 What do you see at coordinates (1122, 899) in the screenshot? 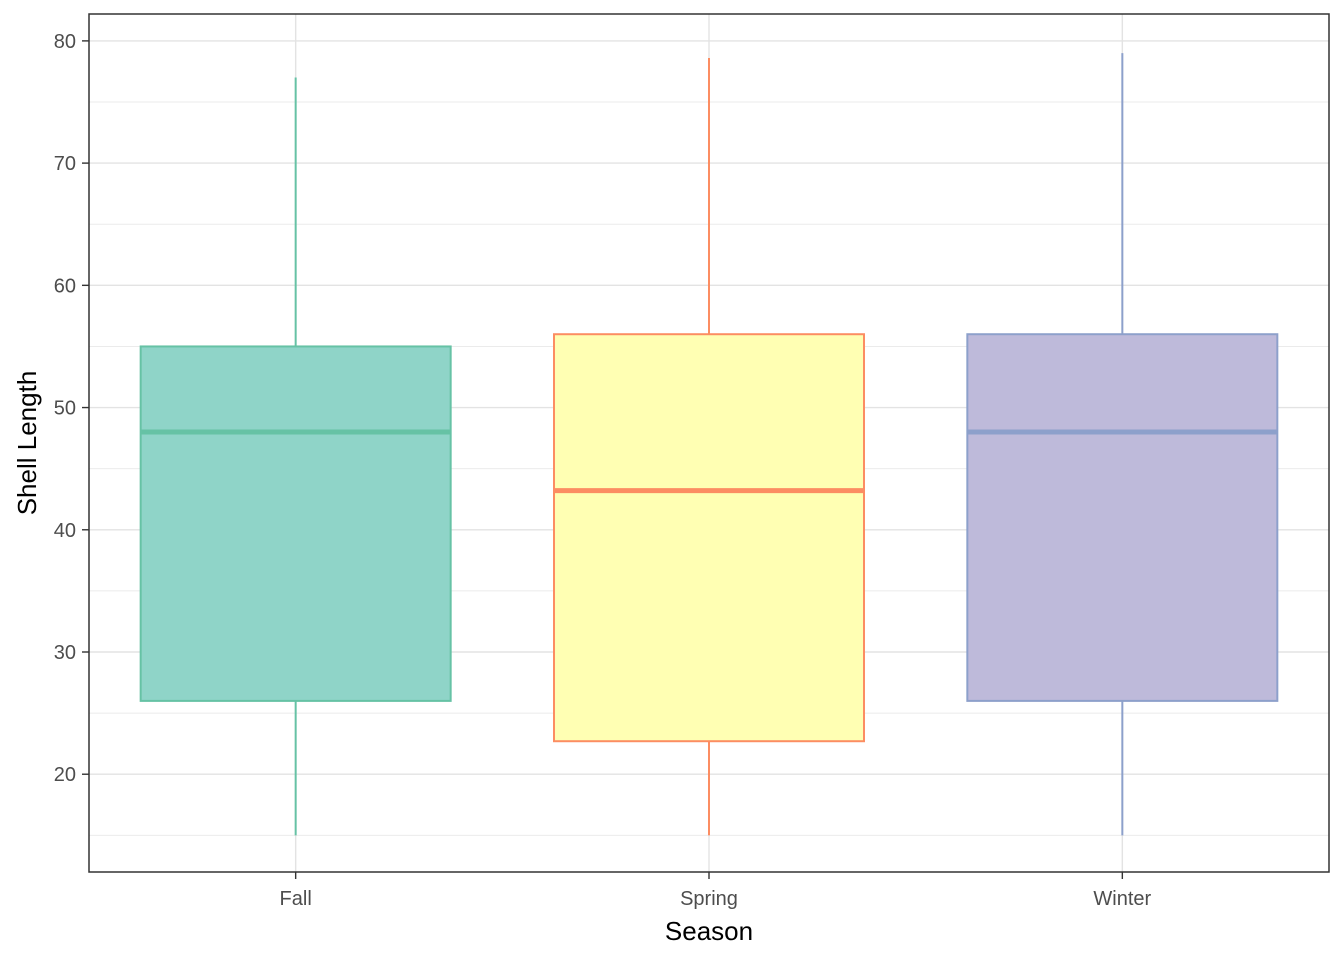
I see `x-tick-label: Winter` at bounding box center [1122, 899].